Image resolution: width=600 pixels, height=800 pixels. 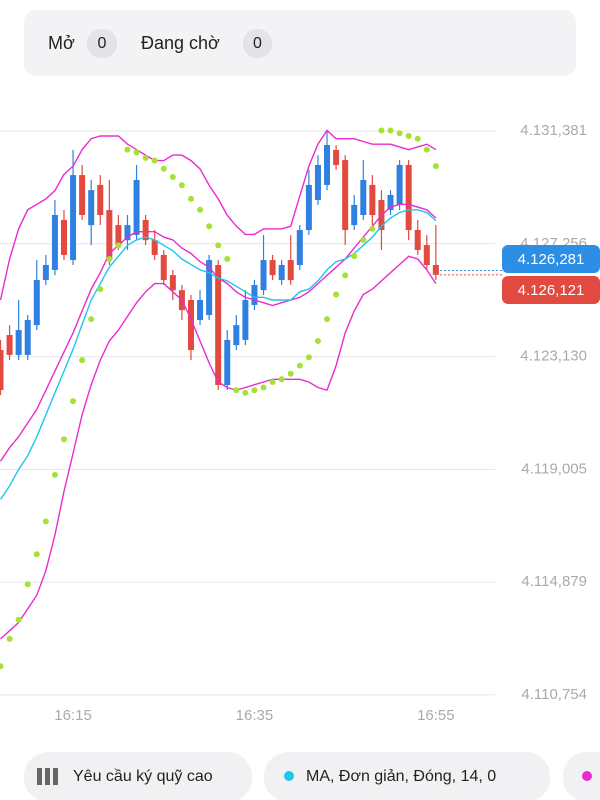 What do you see at coordinates (61, 43) in the screenshot?
I see `tab-label: Mở` at bounding box center [61, 43].